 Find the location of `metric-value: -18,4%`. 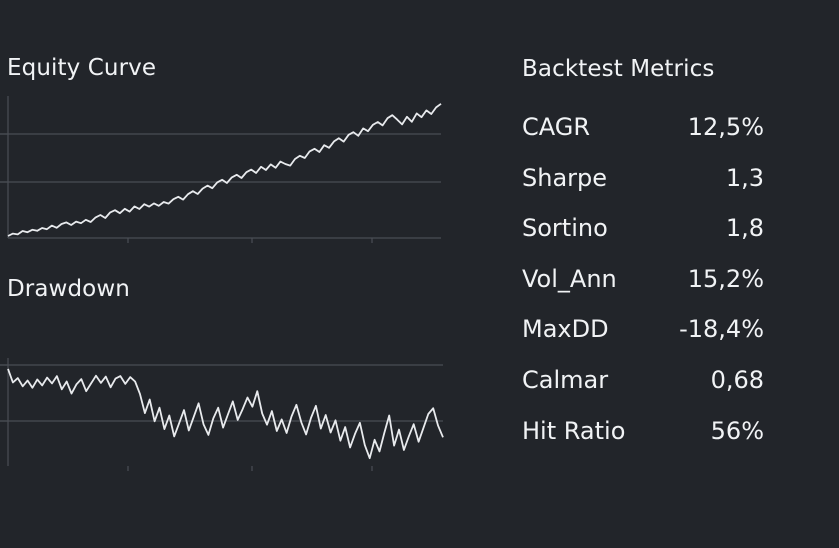

metric-value: -18,4% is located at coordinates (721, 329).